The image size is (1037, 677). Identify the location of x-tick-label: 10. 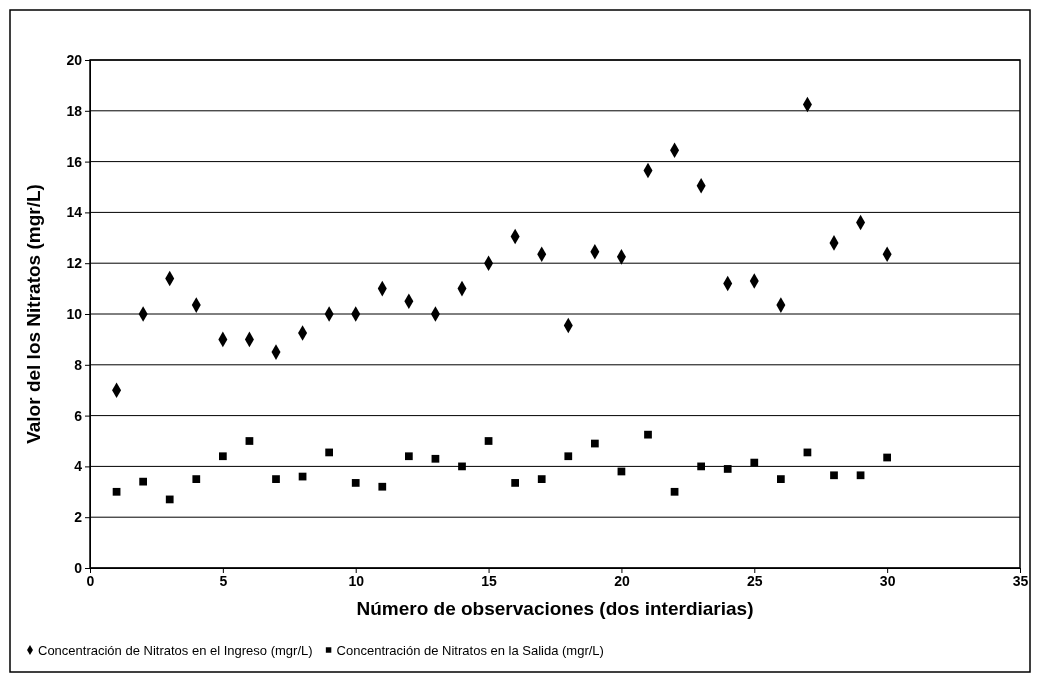
(356, 580).